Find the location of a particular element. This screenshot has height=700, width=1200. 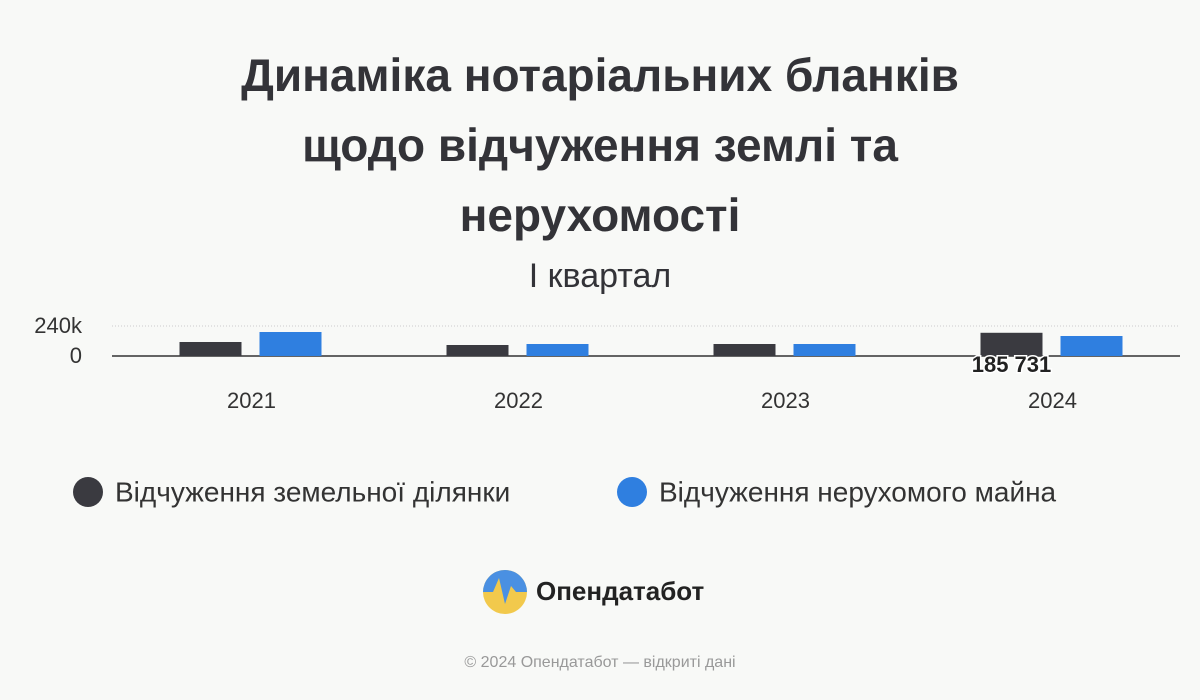

chart-subtitle: I квартал is located at coordinates (600, 276).